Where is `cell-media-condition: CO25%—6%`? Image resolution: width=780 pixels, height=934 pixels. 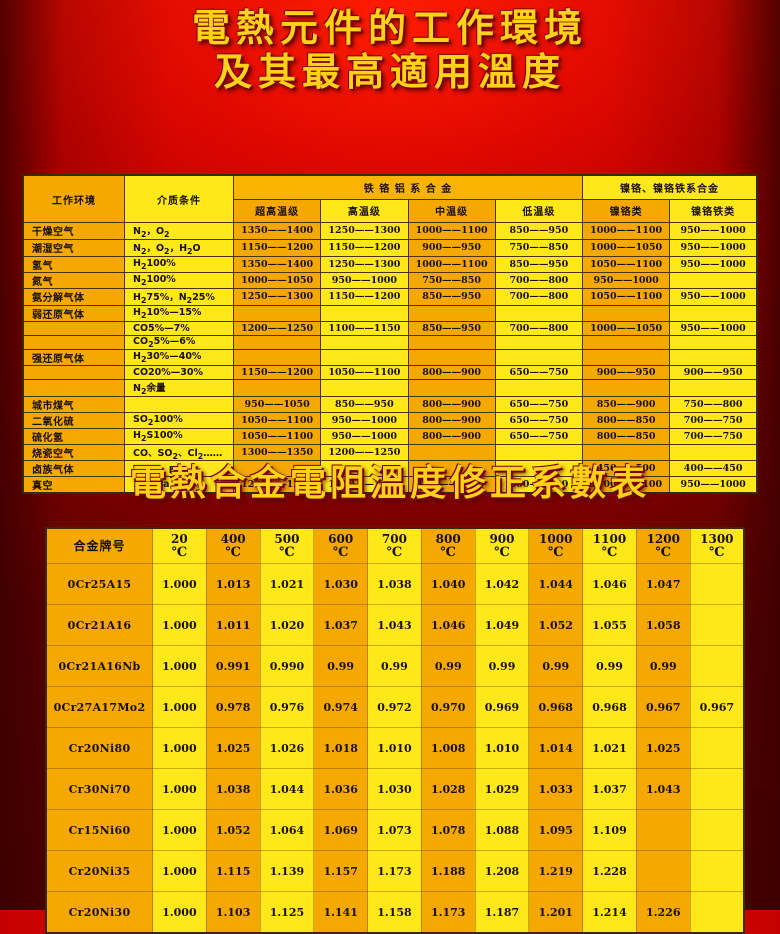
cell-media-condition: CO25%—6% is located at coordinates (179, 342).